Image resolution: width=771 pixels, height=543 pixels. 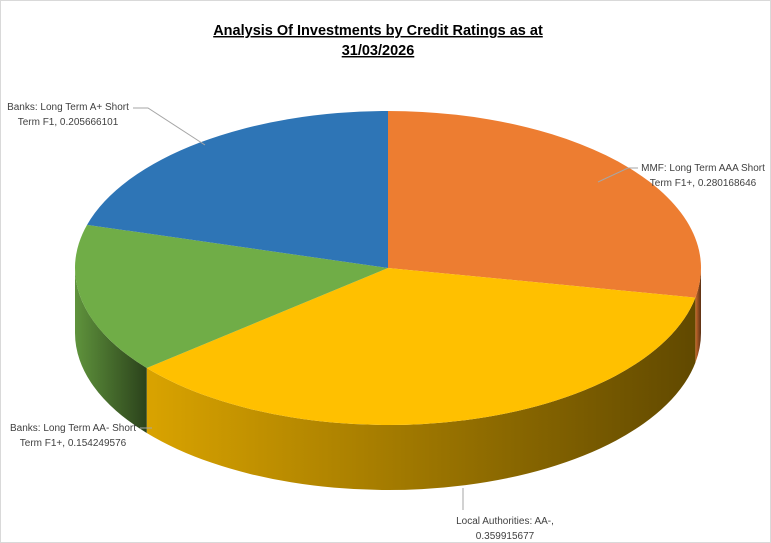 What do you see at coordinates (378, 51) in the screenshot?
I see `text-line: 31/03/2026` at bounding box center [378, 51].